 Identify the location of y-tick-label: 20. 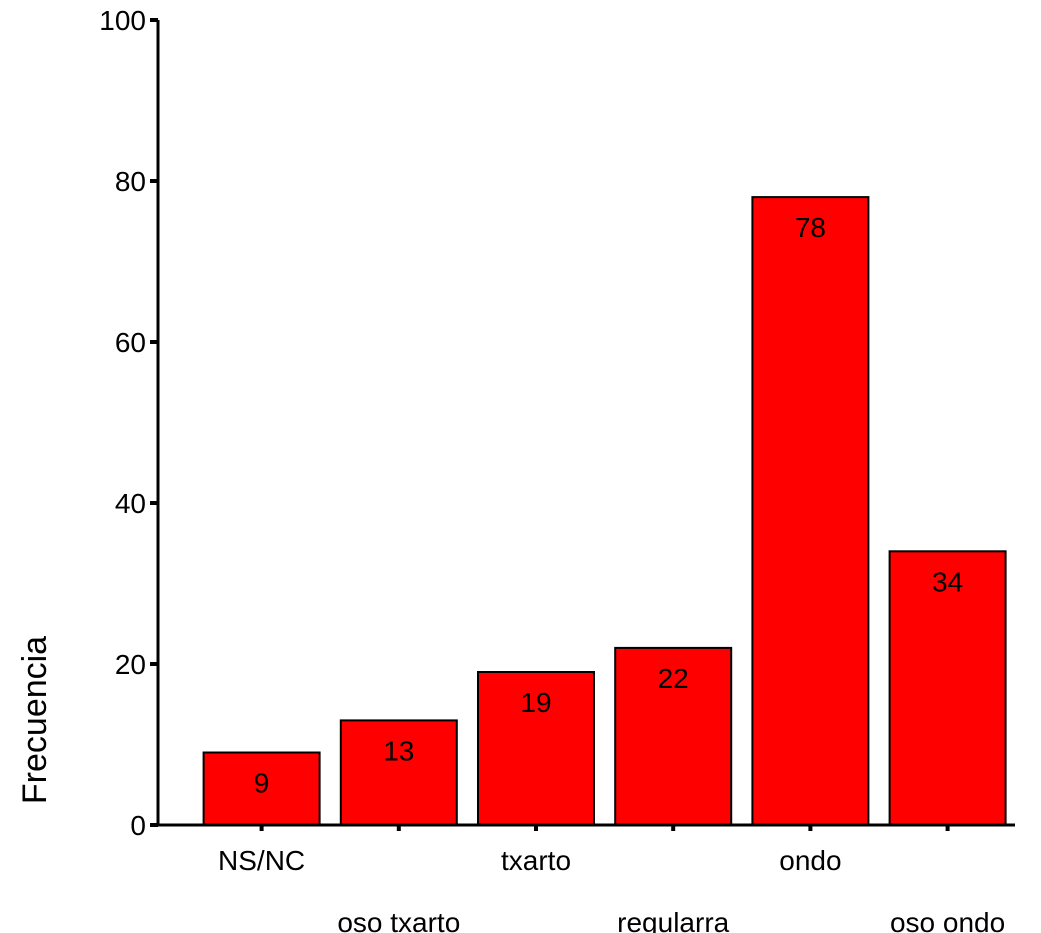
(130, 664).